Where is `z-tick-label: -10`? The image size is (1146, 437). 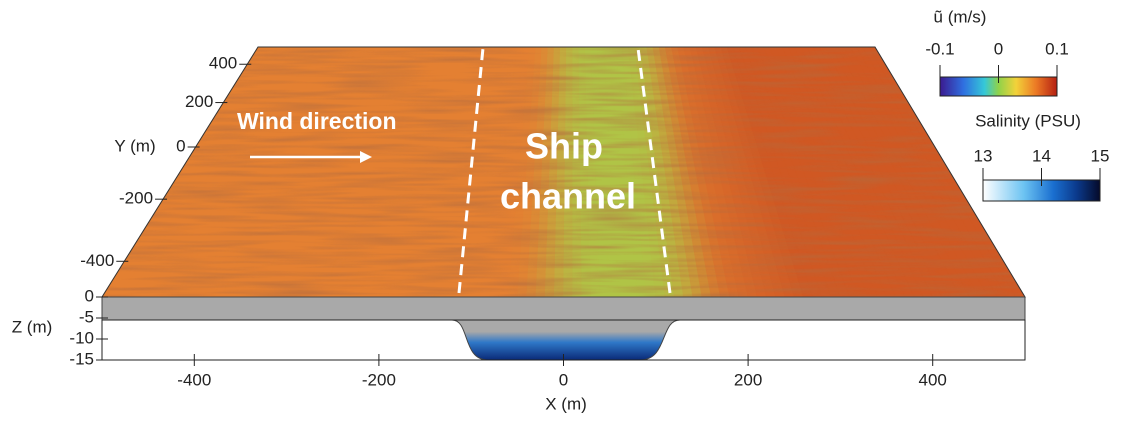
z-tick-label: -10 is located at coordinates (81, 337).